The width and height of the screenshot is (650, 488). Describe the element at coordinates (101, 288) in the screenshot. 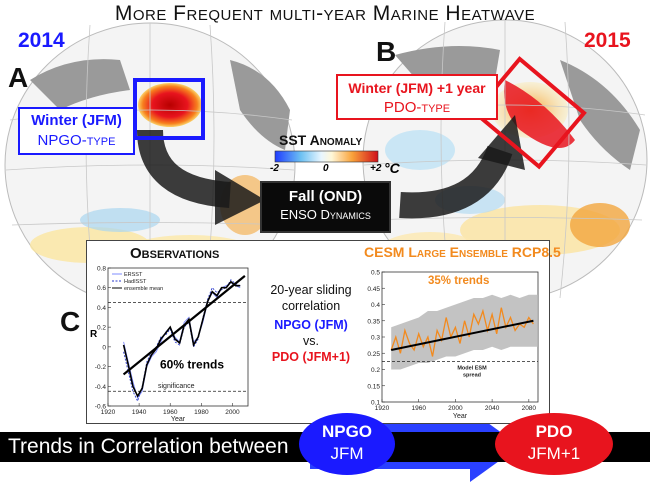

I see `obs-ytick-label: 0.6` at that location.